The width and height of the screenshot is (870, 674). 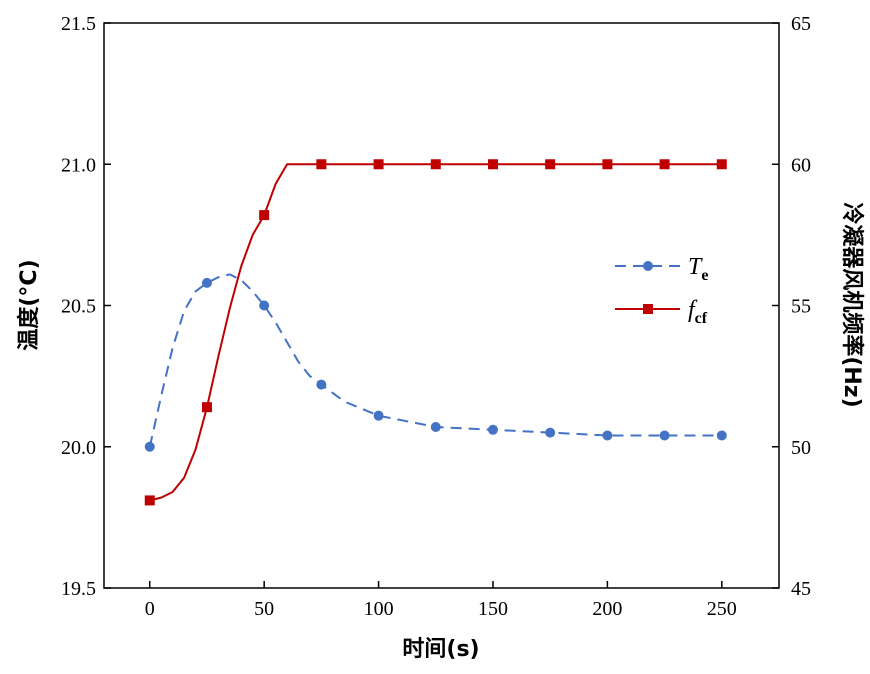 I want to click on y-axis-right-label: 冷凝器风机频率(Hz), so click(x=852, y=304).